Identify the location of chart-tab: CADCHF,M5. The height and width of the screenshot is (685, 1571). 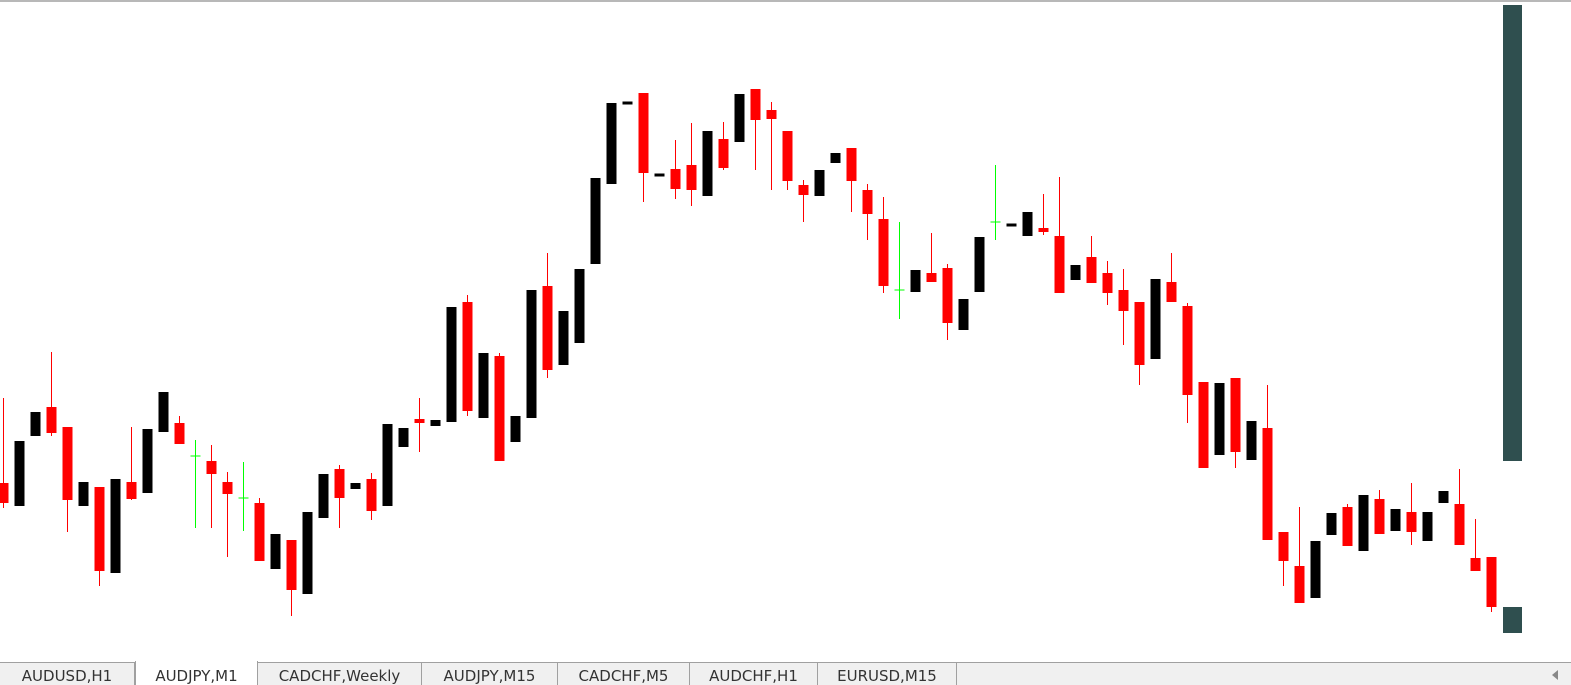
(624, 674).